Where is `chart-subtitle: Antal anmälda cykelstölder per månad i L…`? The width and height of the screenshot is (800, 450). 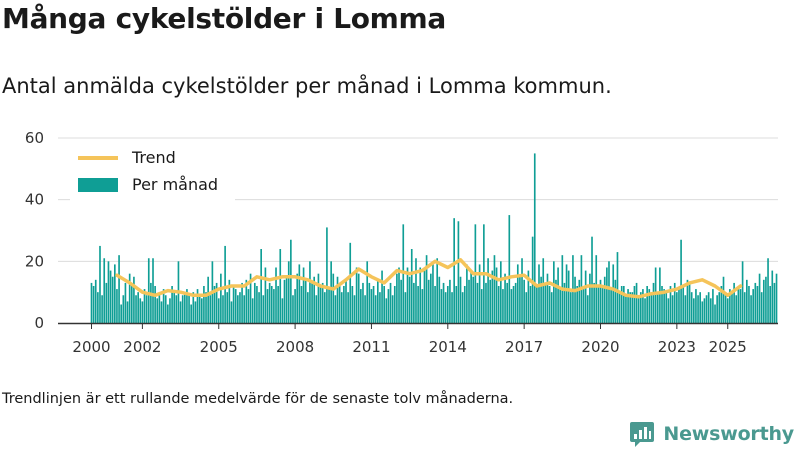
chart-subtitle: Antal anmälda cykelstölder per månad i L… is located at coordinates (307, 86).